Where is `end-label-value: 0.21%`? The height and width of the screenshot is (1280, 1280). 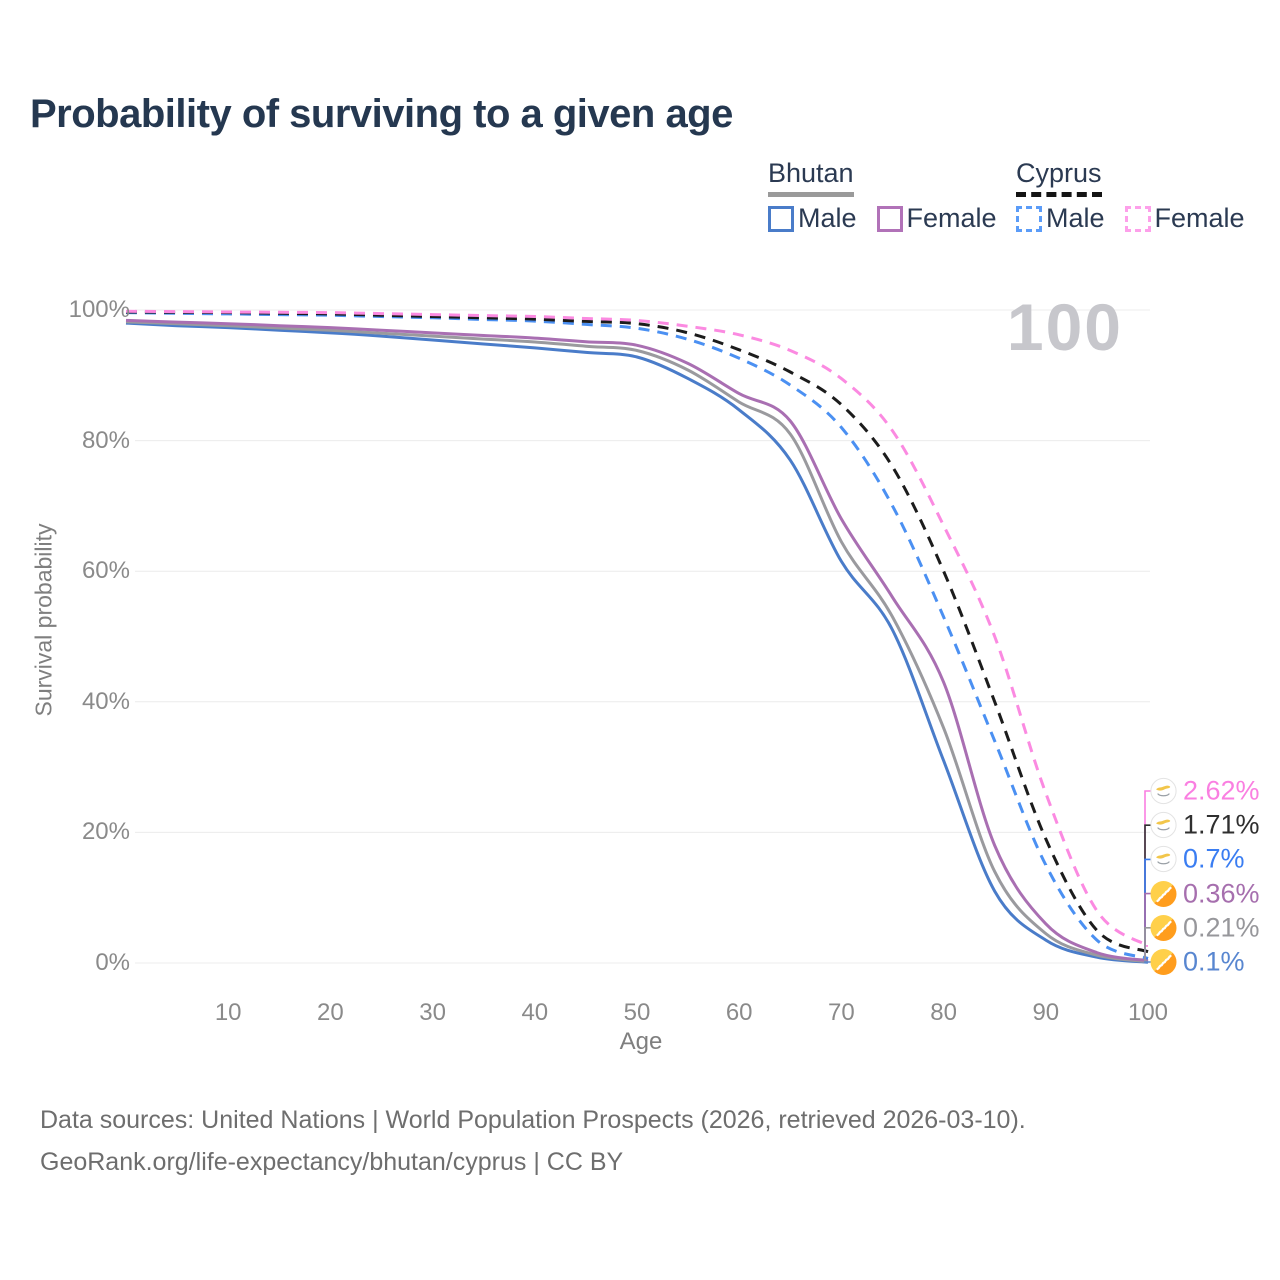 end-label-value: 0.21% is located at coordinates (1221, 927).